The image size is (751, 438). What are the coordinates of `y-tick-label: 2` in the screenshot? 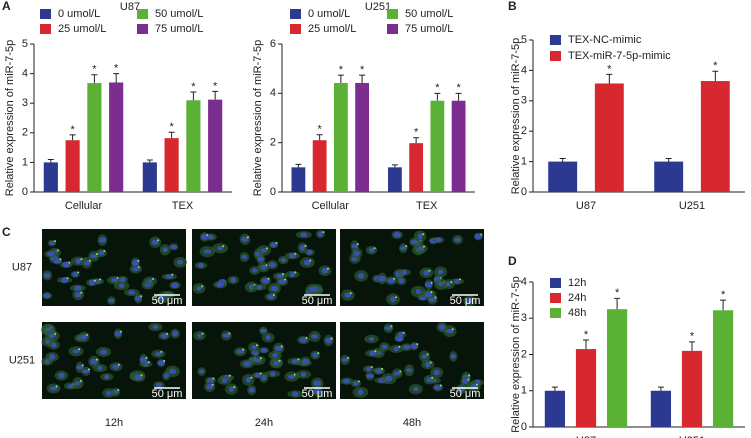 It's located at (524, 354).